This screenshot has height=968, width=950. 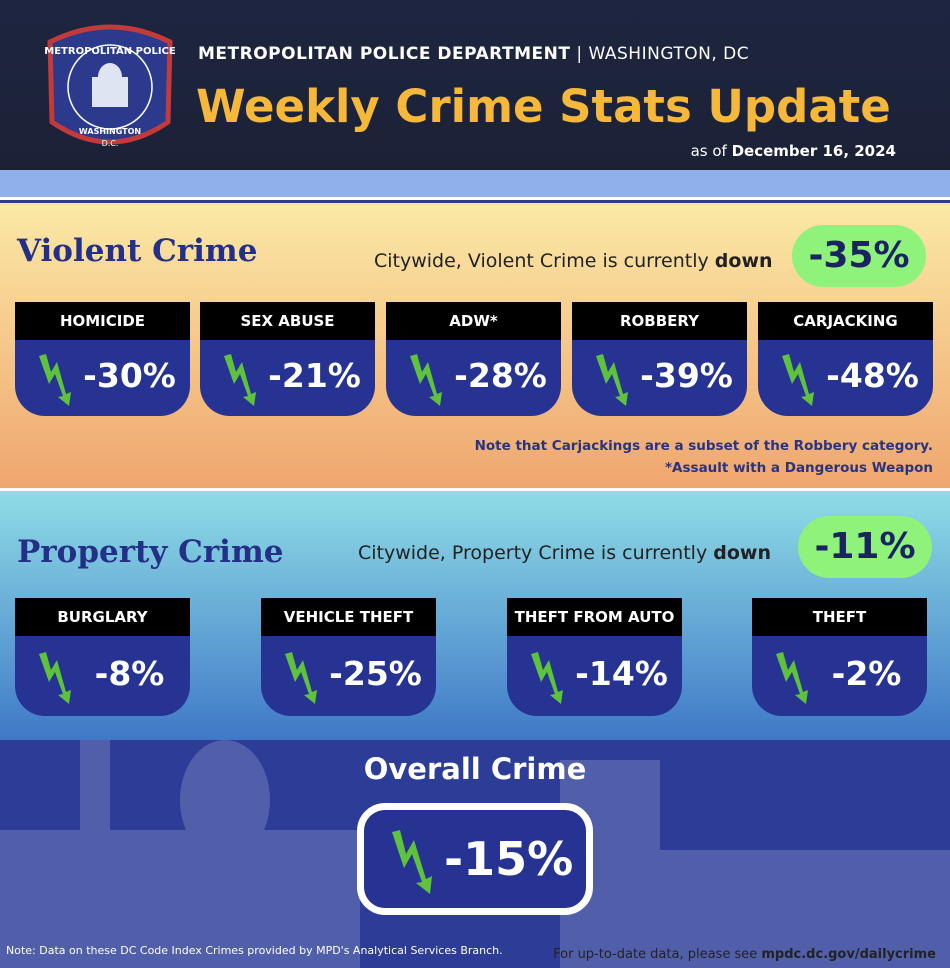 What do you see at coordinates (314, 375) in the screenshot?
I see `change: -21%` at bounding box center [314, 375].